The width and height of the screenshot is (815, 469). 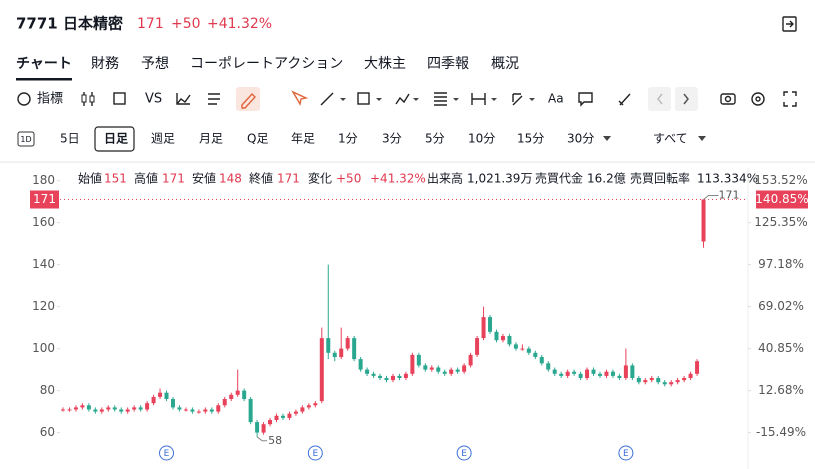 I want to click on y2-tick-label: 153.52%, so click(x=780, y=180).